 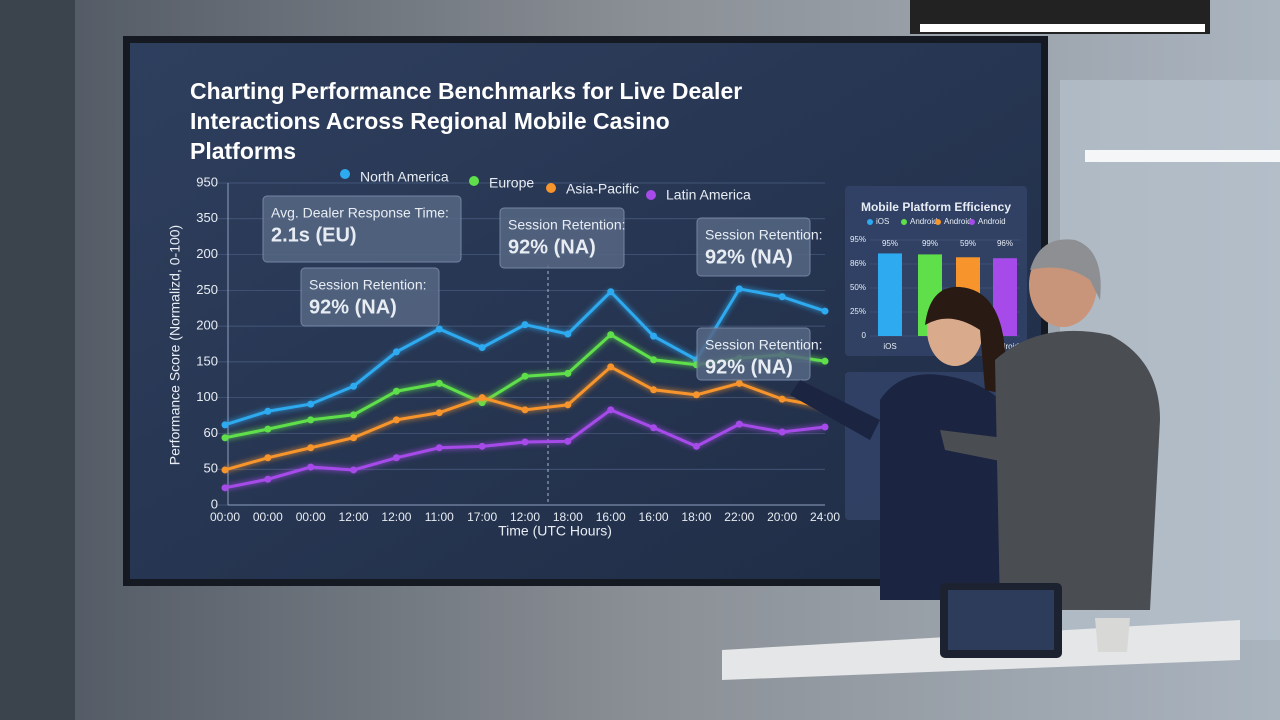 I want to click on y-tick-label: 950, so click(x=207, y=181).